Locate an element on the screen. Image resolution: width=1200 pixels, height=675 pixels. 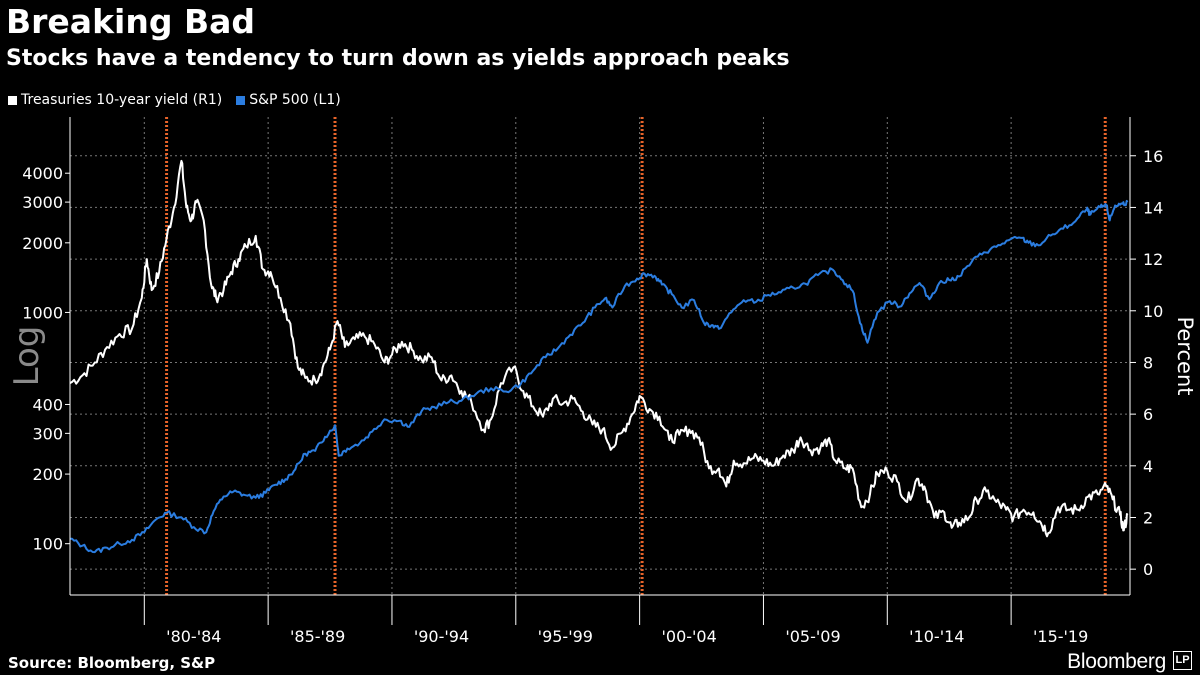
left-tick-label: 400 is located at coordinates (47, 404).